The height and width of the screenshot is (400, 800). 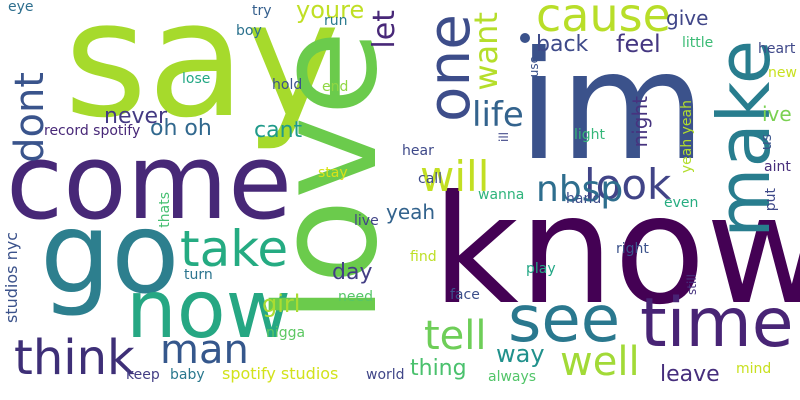 I want to click on word-keep: keep, so click(x=143, y=375).